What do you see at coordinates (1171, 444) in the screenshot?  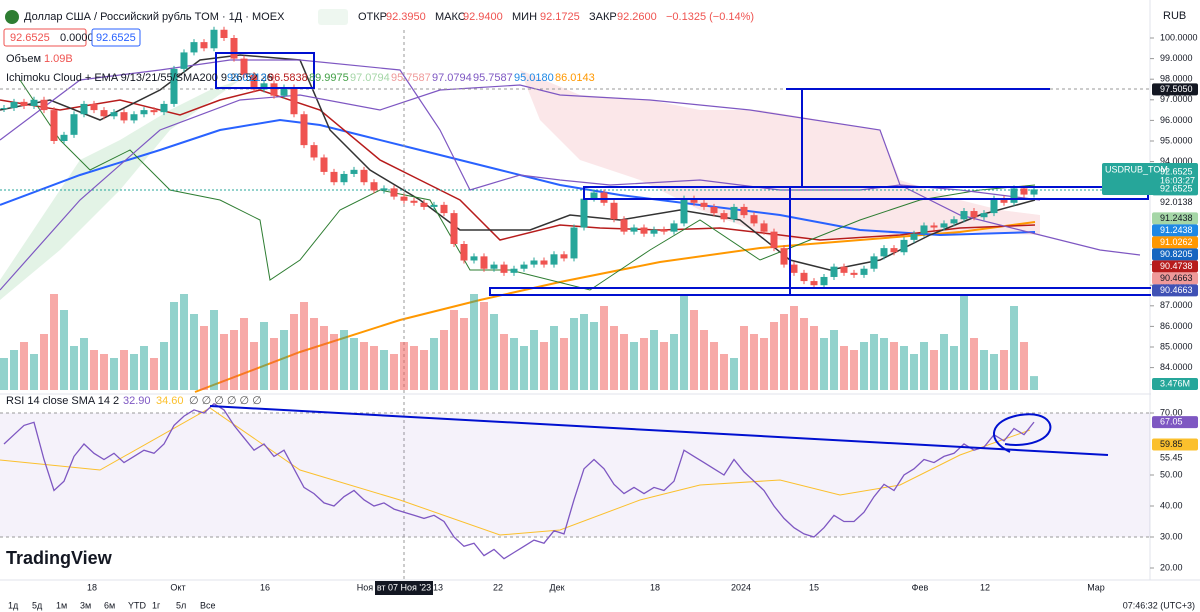 I see `price-tag-label: 59.85` at bounding box center [1171, 444].